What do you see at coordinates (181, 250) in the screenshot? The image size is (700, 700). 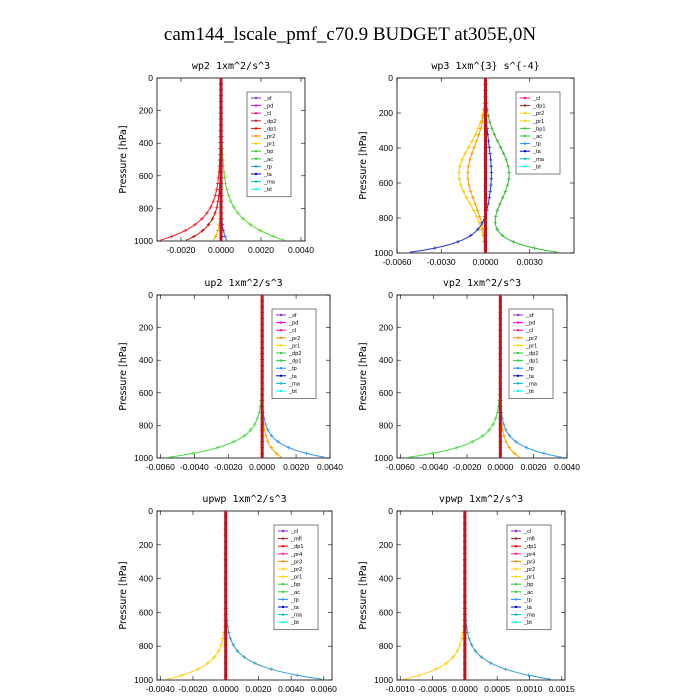 I see `x-tick-label: -0.0020` at bounding box center [181, 250].